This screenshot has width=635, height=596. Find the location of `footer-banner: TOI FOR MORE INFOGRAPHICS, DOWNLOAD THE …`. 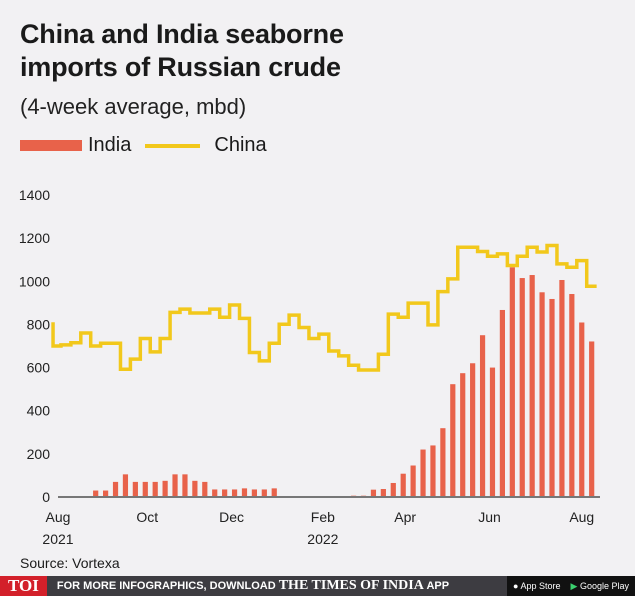

footer-banner: TOI FOR MORE INFOGRAPHICS, DOWNLOAD THE … is located at coordinates (317, 586).